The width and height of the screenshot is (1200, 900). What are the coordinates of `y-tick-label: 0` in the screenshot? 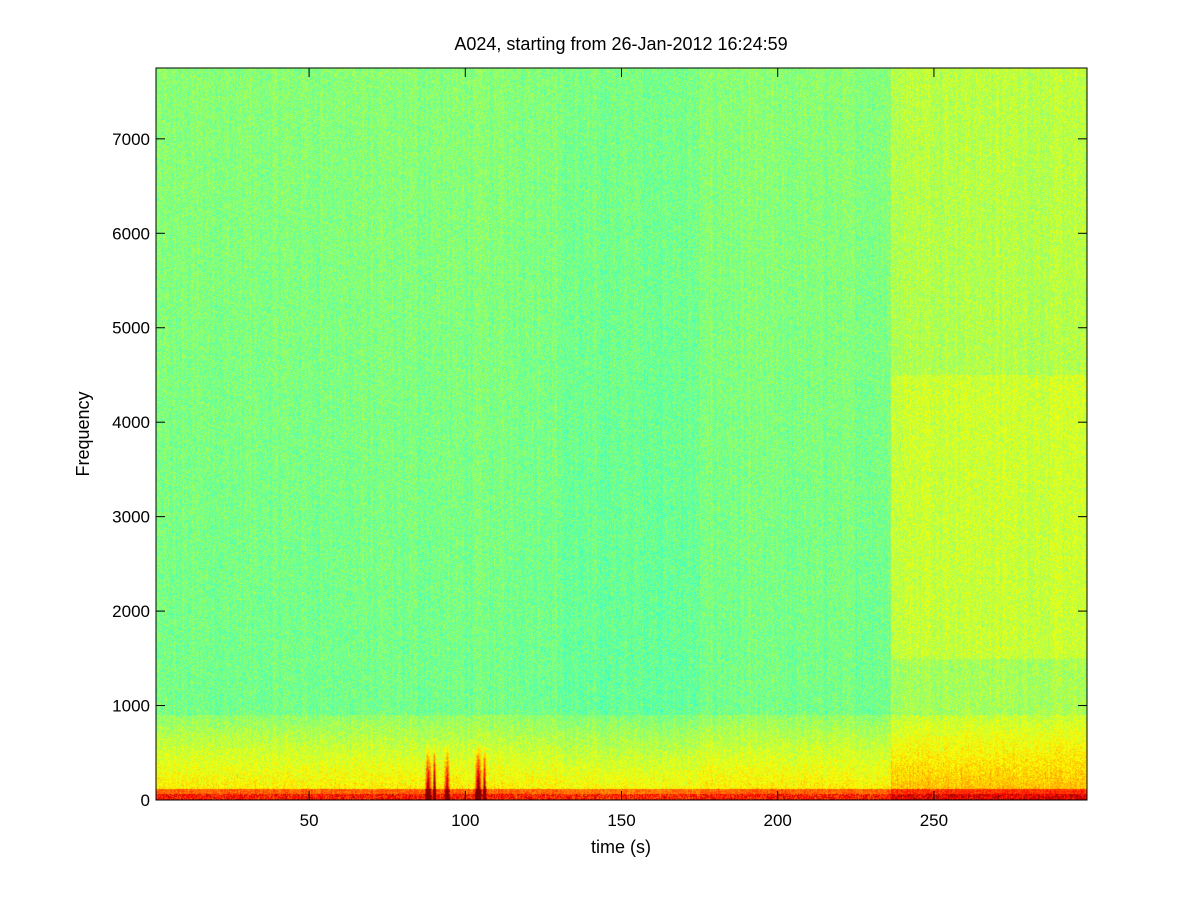 It's located at (145, 800).